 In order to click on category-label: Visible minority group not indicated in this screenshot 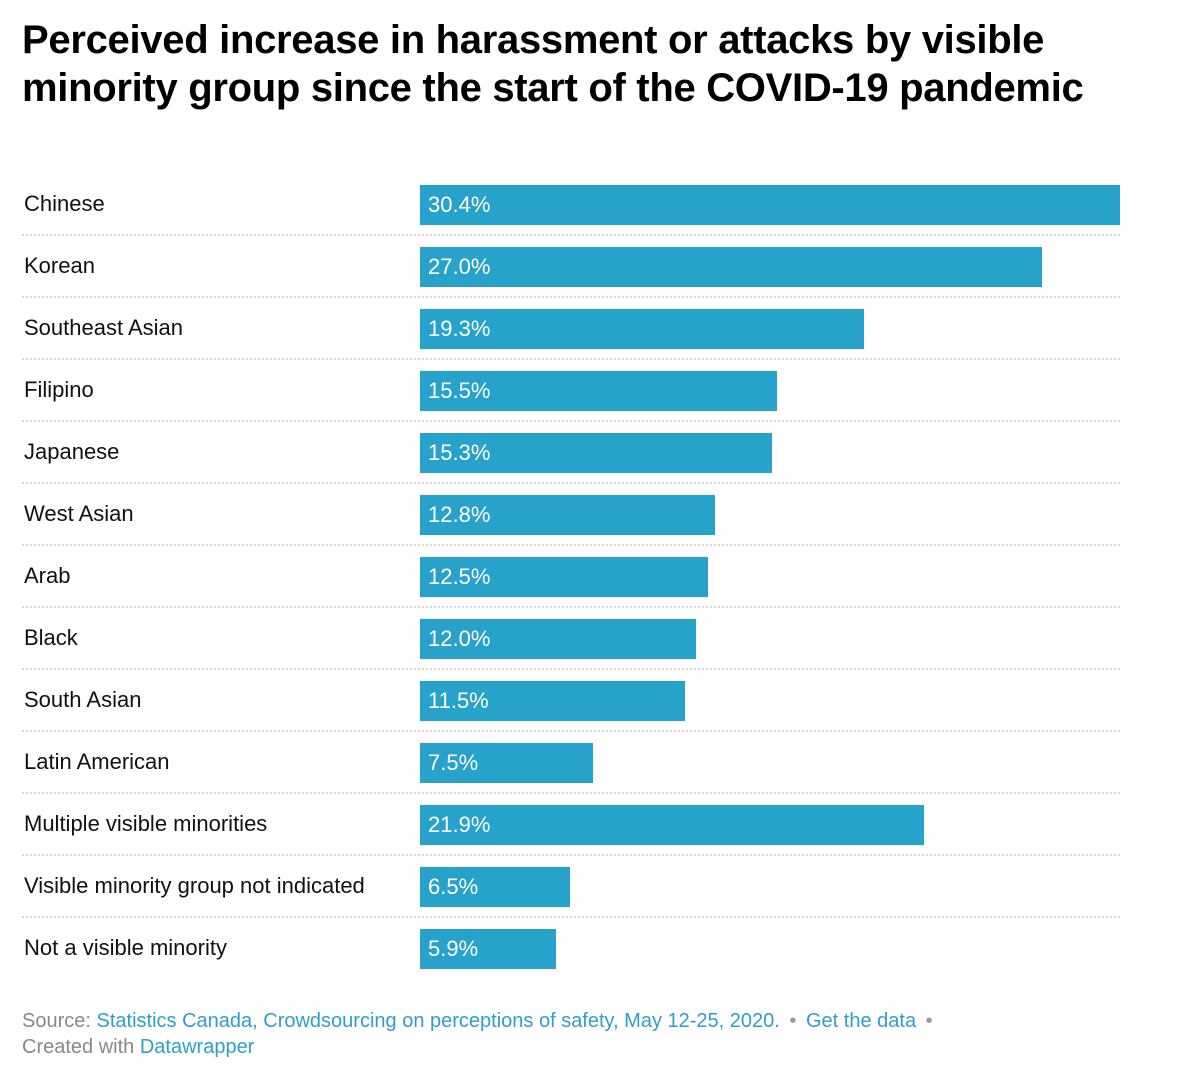, I will do `click(194, 885)`.